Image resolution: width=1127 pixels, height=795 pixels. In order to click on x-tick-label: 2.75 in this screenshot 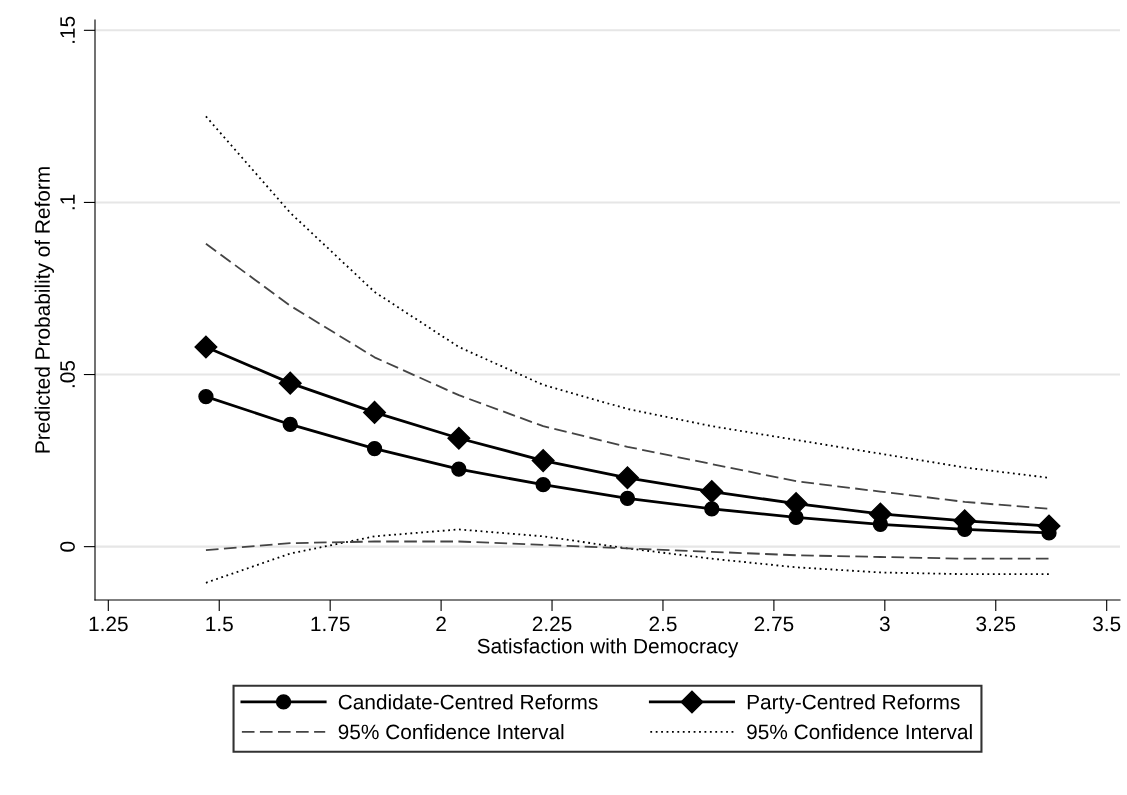, I will do `click(774, 624)`.